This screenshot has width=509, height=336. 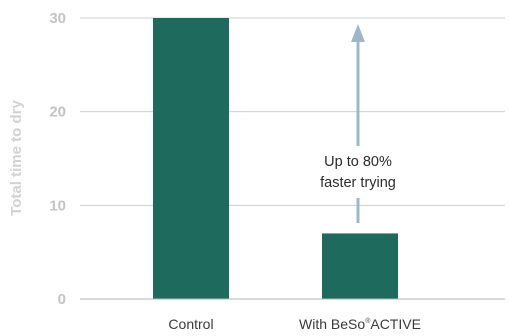 I want to click on category-label-control: Control, so click(x=190, y=324).